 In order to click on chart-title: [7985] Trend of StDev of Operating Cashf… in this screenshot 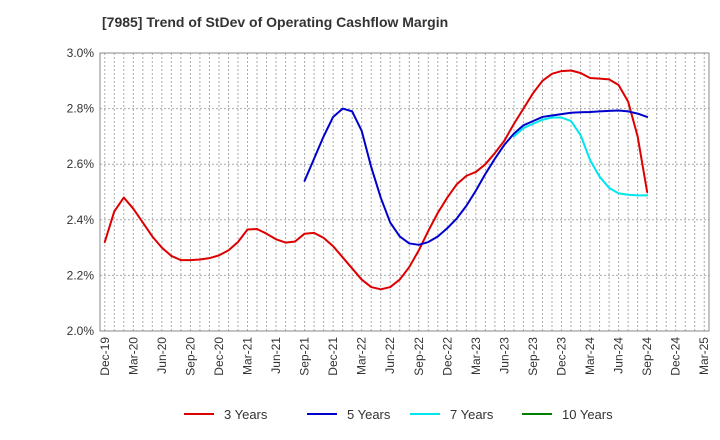, I will do `click(275, 22)`.